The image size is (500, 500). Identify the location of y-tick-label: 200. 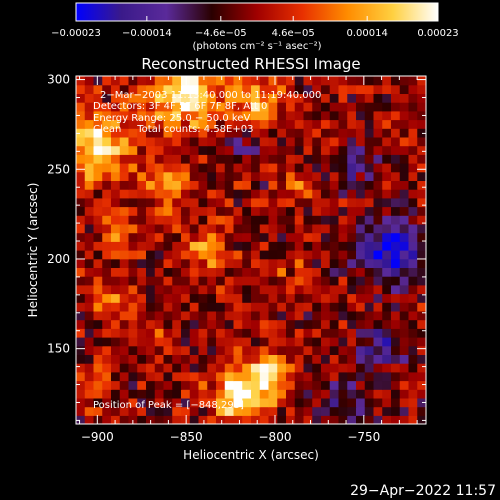
(58, 259).